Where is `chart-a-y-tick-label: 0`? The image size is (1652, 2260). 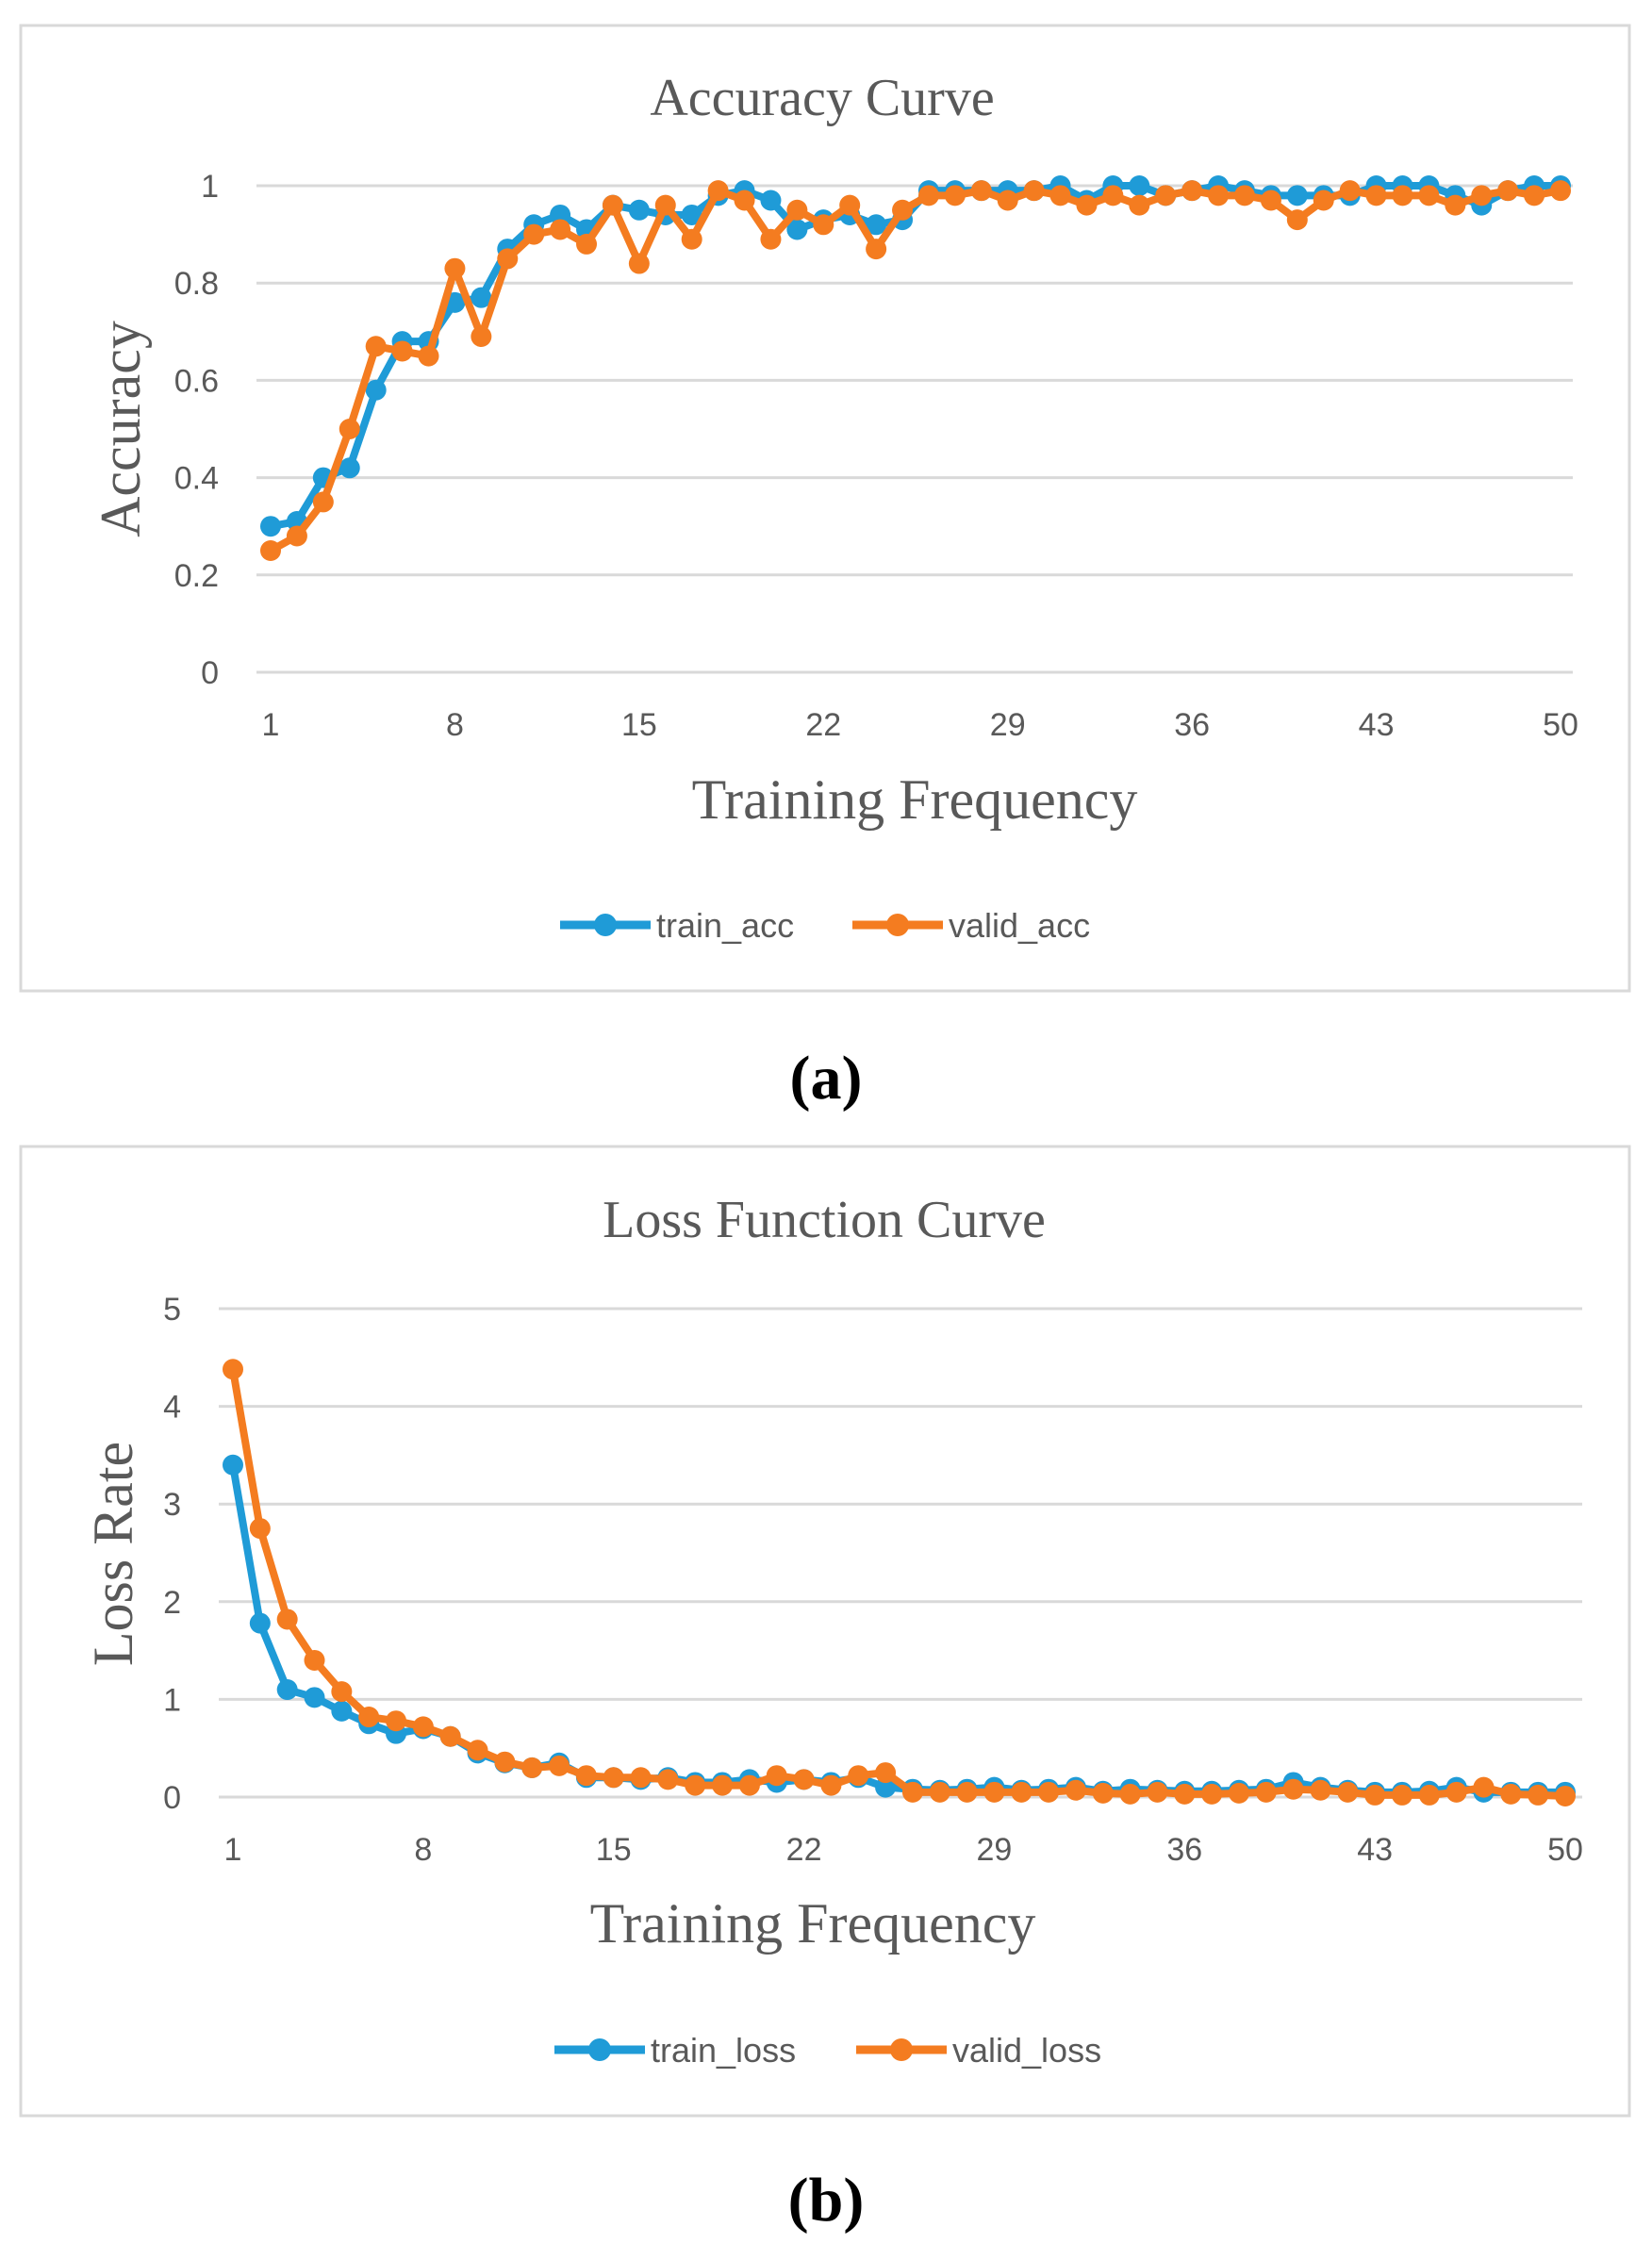 chart-a-y-tick-label: 0 is located at coordinates (210, 673).